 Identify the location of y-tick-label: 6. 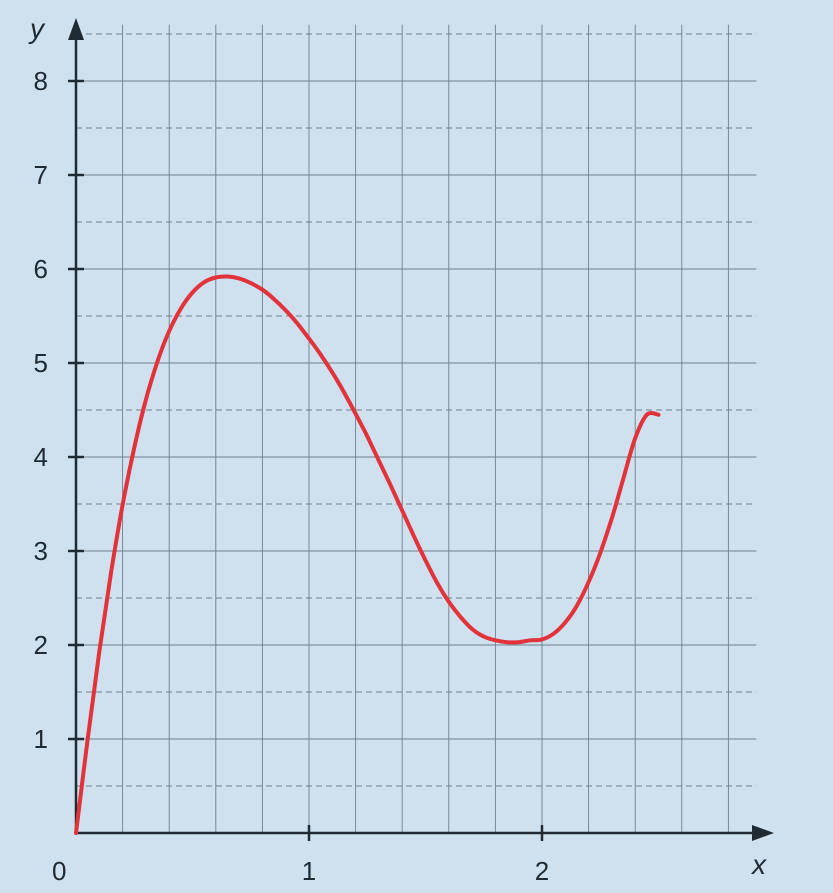
(41, 269).